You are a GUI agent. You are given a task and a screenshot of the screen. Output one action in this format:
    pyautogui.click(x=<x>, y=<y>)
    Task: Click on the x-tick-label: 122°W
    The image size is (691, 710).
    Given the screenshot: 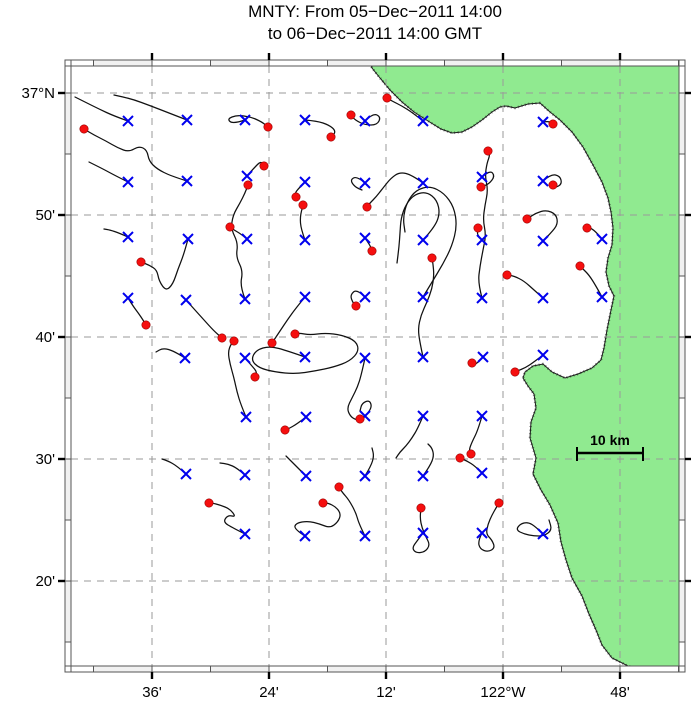 What is the action you would take?
    pyautogui.click(x=503, y=692)
    